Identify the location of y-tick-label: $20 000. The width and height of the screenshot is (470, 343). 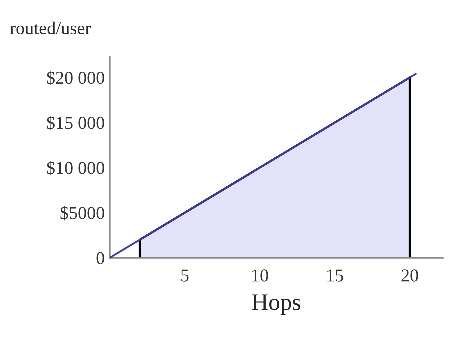
(75, 78).